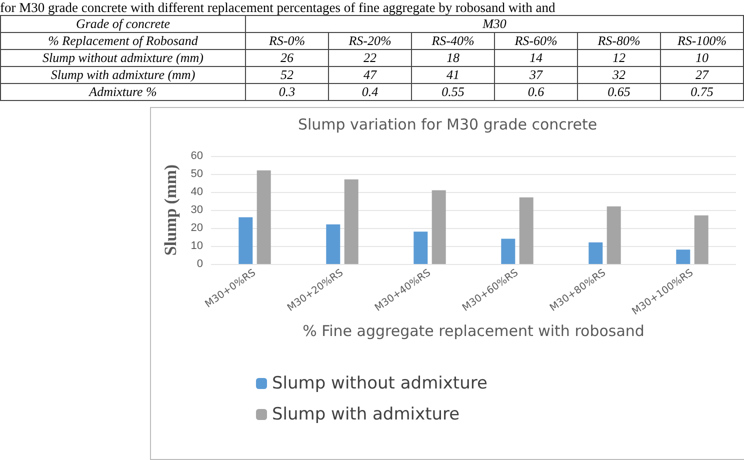 The height and width of the screenshot is (460, 744). I want to click on text: M30, so click(495, 24).